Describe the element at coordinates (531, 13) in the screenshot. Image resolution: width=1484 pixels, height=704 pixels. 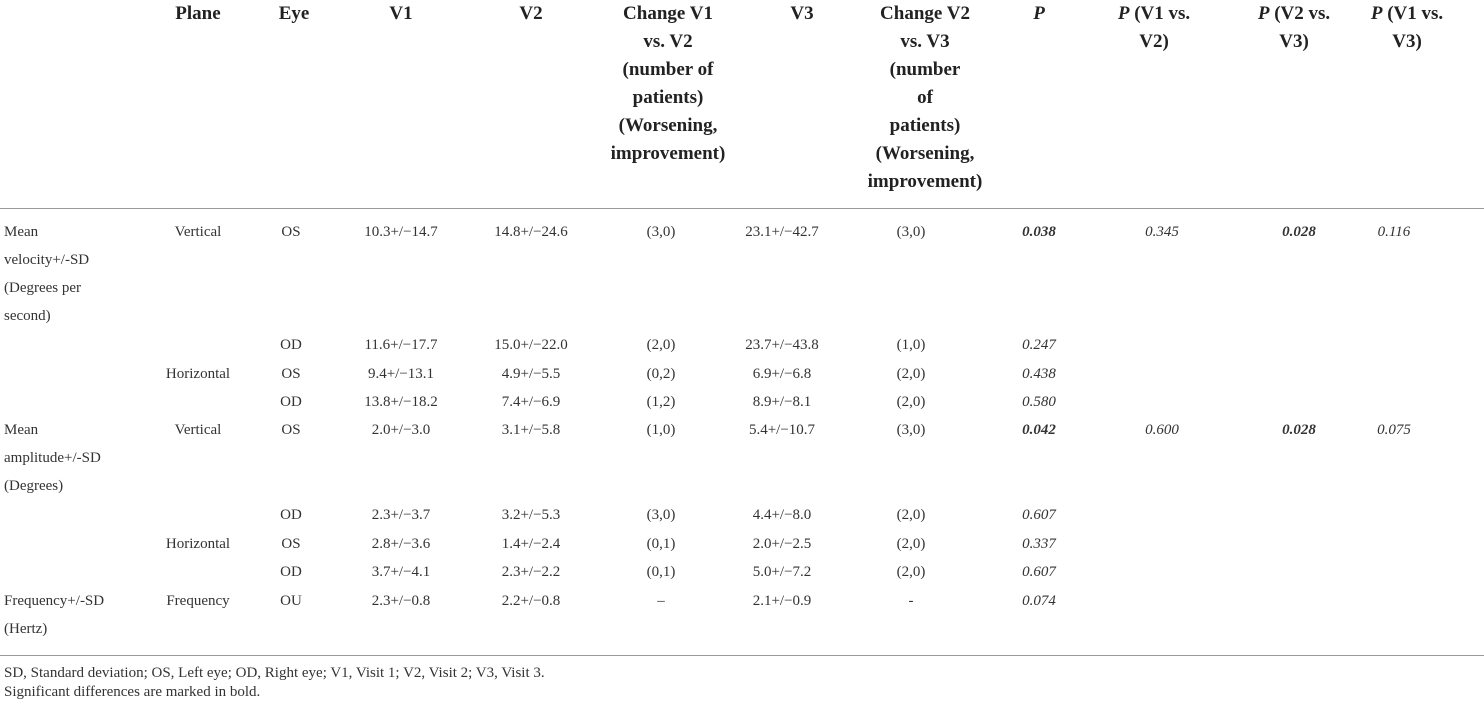
I see `column-header-line: V2` at that location.